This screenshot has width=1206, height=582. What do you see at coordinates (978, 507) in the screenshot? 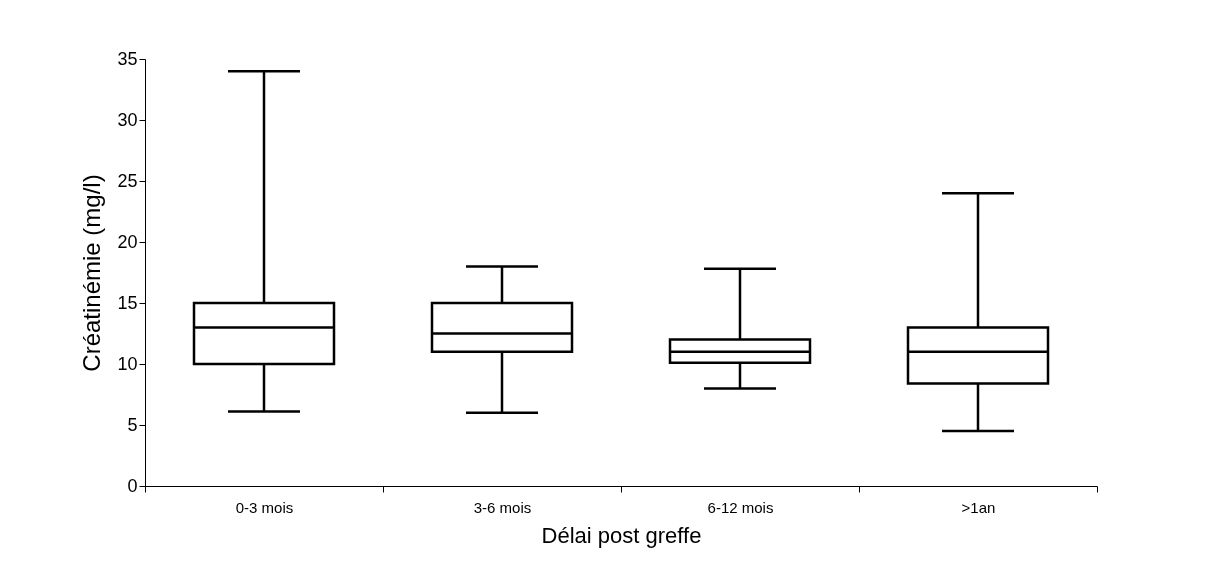
I see `x-tick-label: >1an` at bounding box center [978, 507].